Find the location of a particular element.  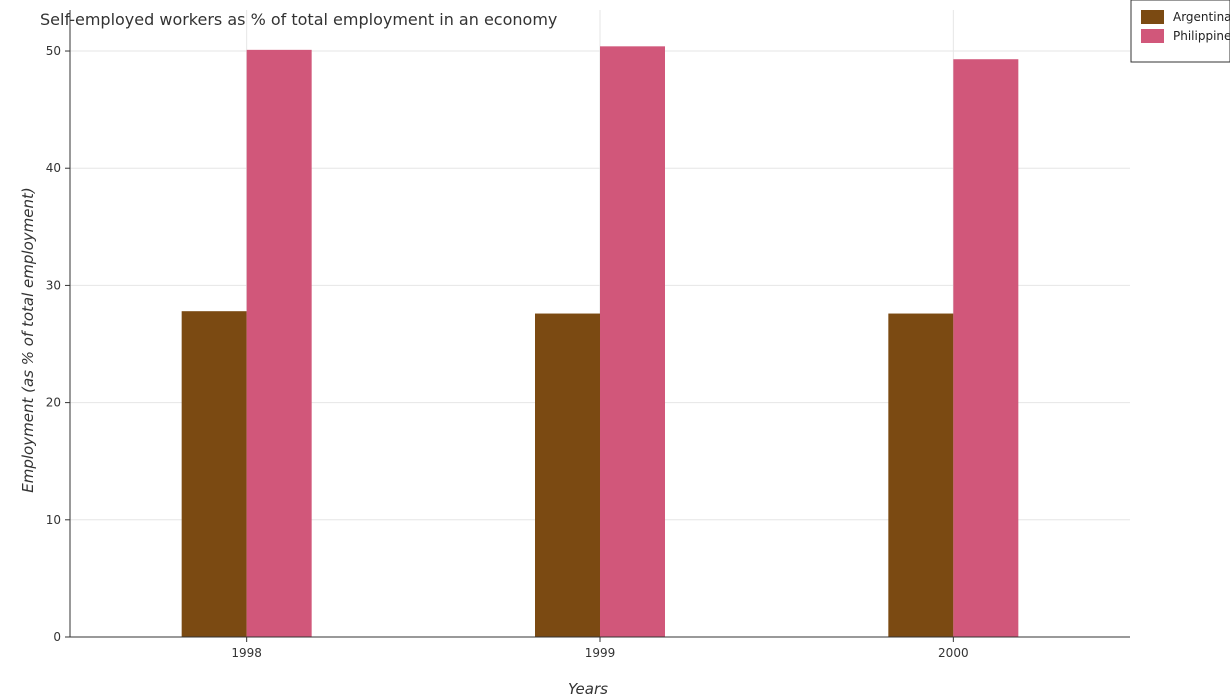

x-axis-label: Years is located at coordinates (588, 689).